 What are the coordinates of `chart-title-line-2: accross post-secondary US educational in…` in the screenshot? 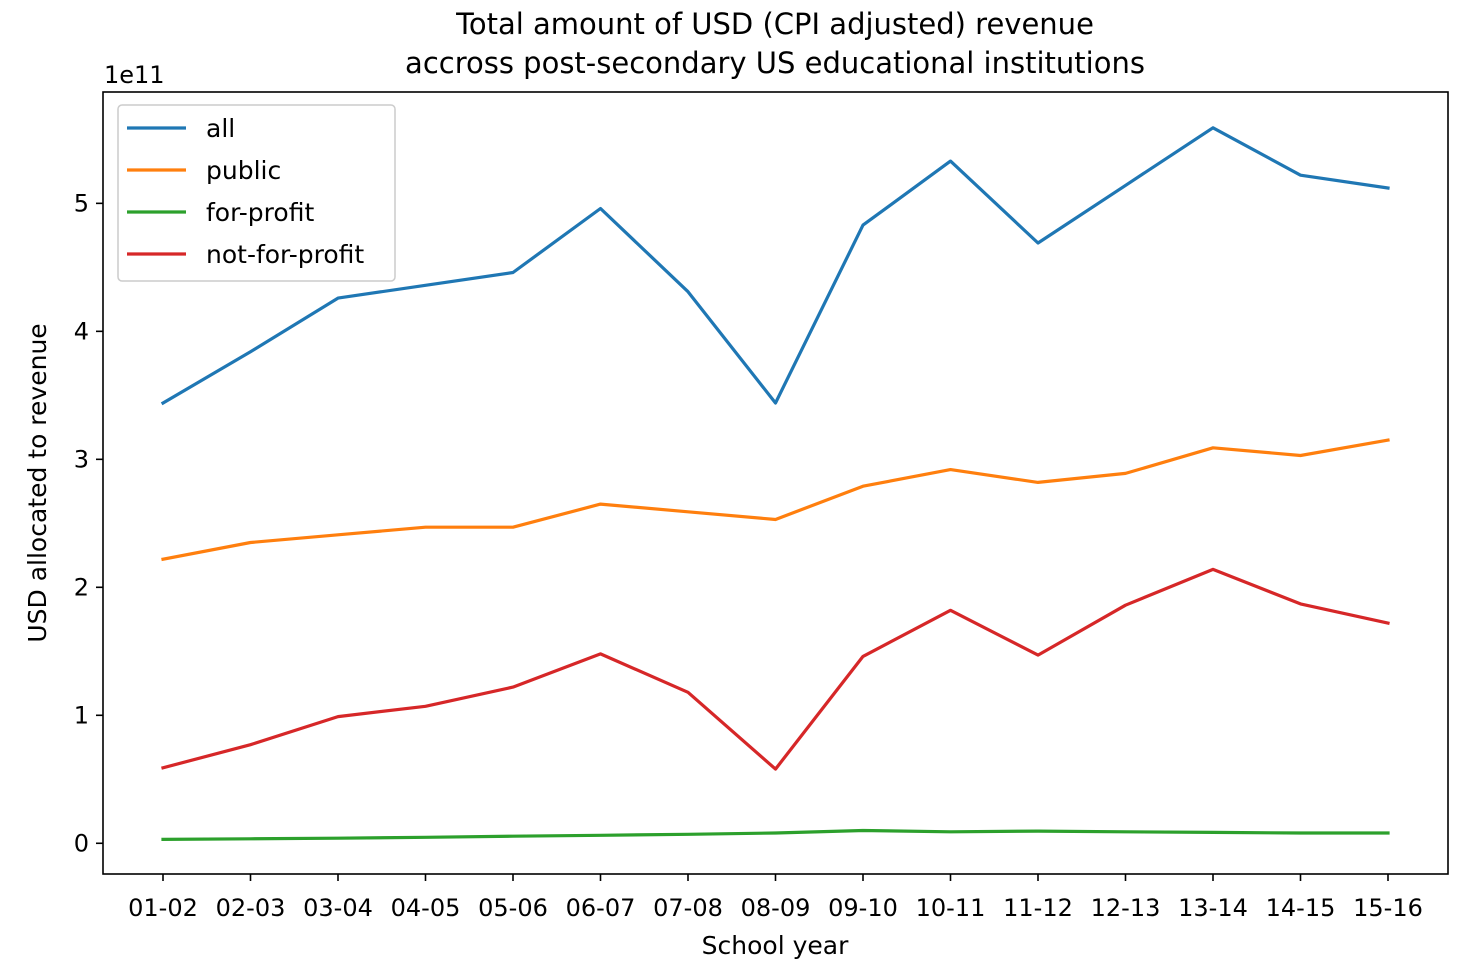 It's located at (775, 63).